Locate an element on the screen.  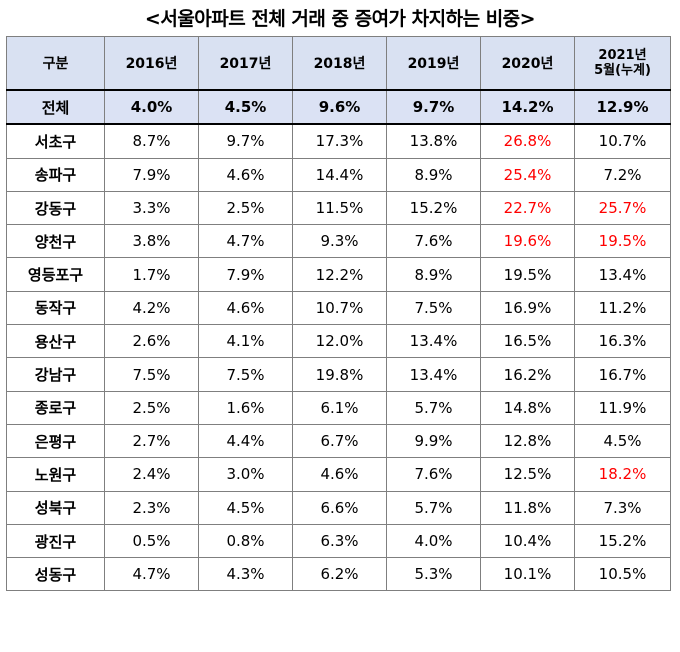
row-label: 송파구 is located at coordinates (55, 174).